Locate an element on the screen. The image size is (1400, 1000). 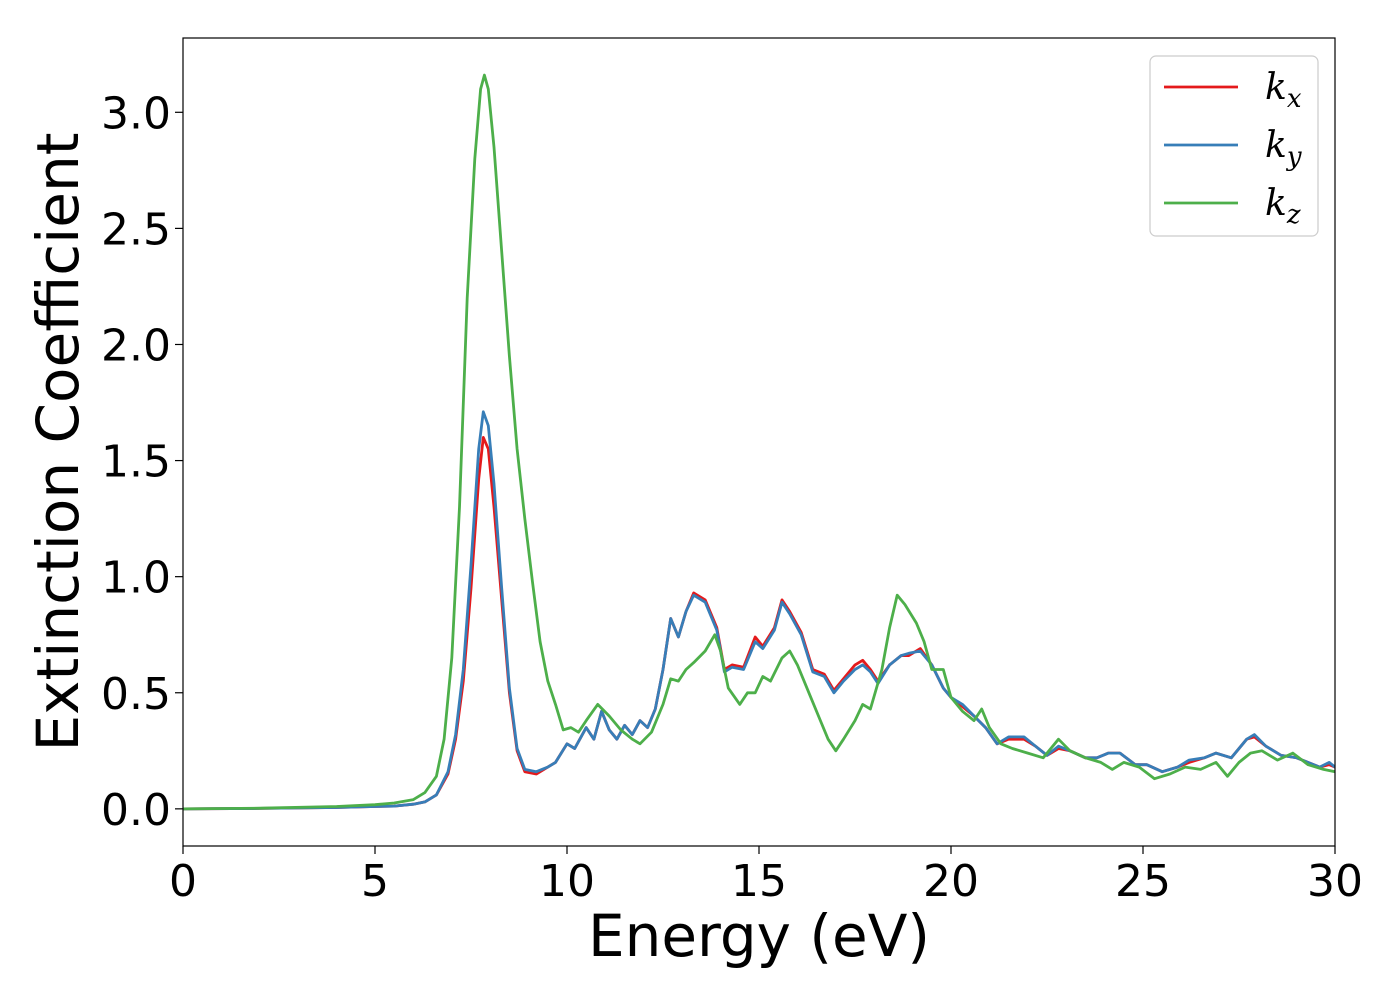
legend-label-subscript: z is located at coordinates (1293, 215).